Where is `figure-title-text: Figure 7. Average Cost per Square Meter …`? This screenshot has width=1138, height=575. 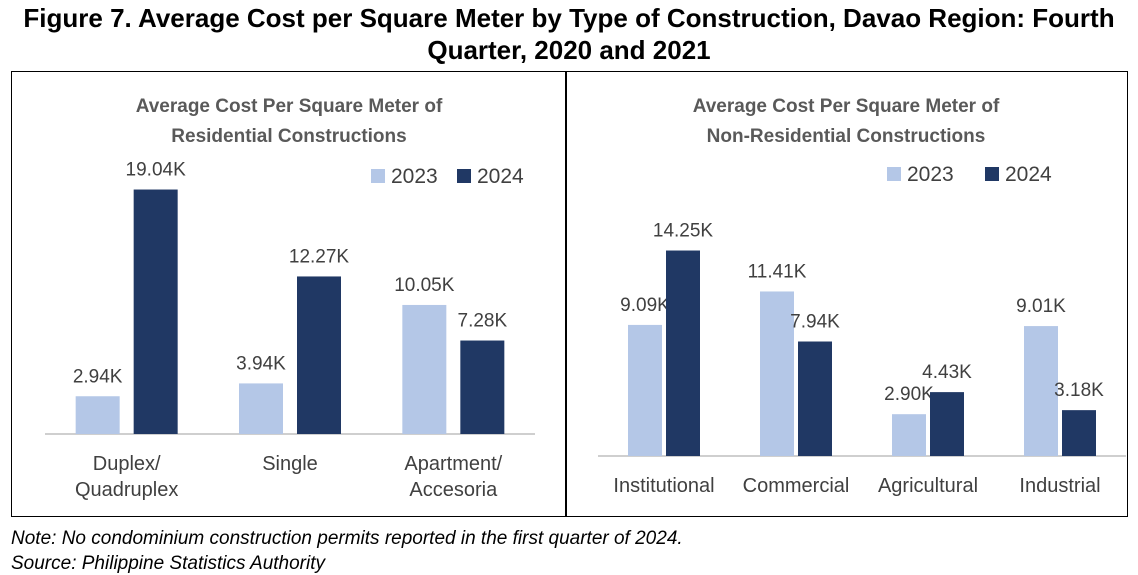 figure-title-text: Figure 7. Average Cost per Square Meter … is located at coordinates (569, 34).